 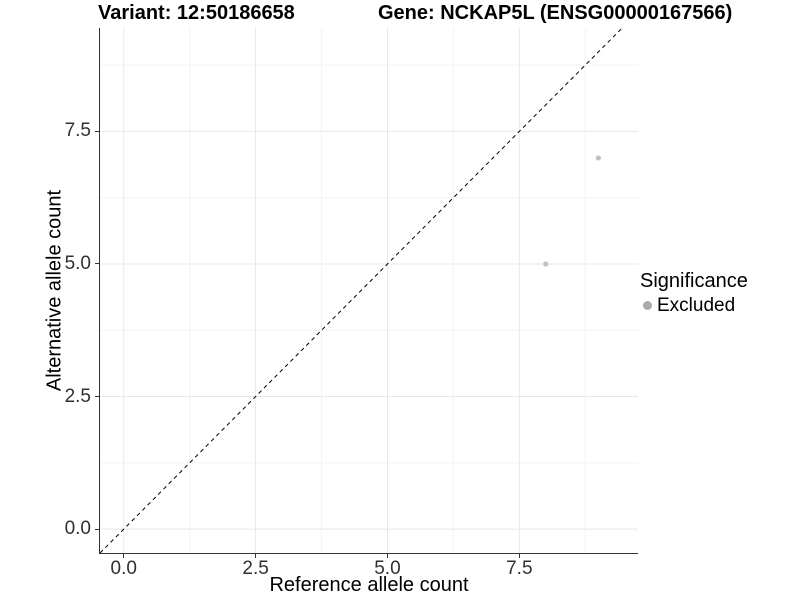 I want to click on x-tick-label: 0.0, so click(x=123, y=568).